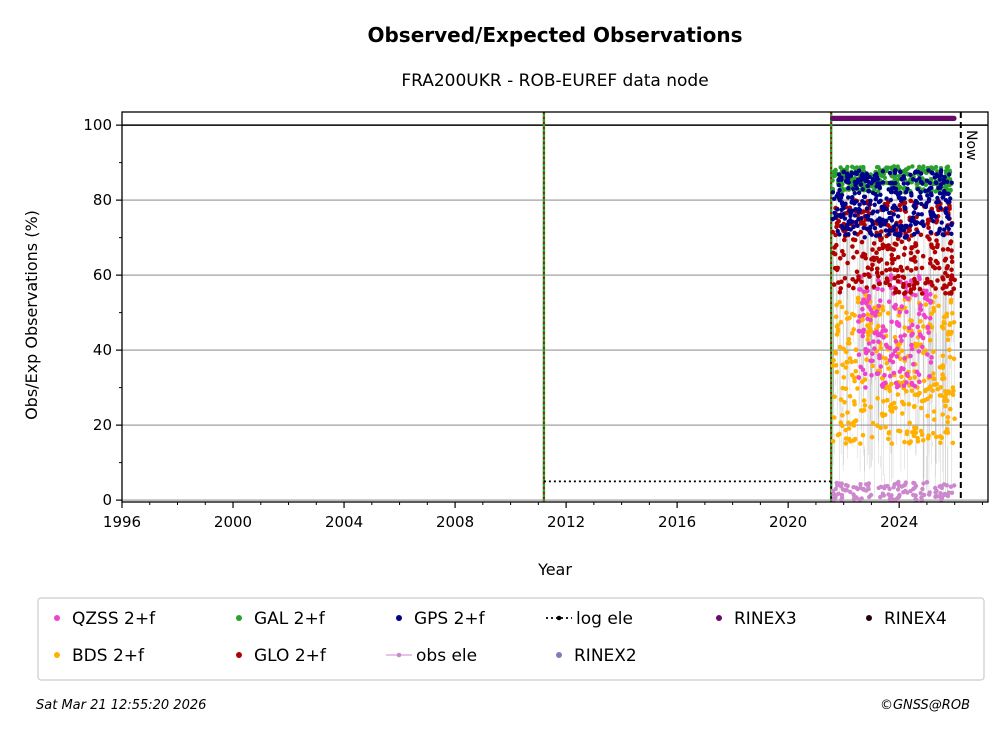 Image resolution: width=1008 pixels, height=738 pixels. What do you see at coordinates (559, 655) in the screenshot?
I see `legend-marker` at bounding box center [559, 655].